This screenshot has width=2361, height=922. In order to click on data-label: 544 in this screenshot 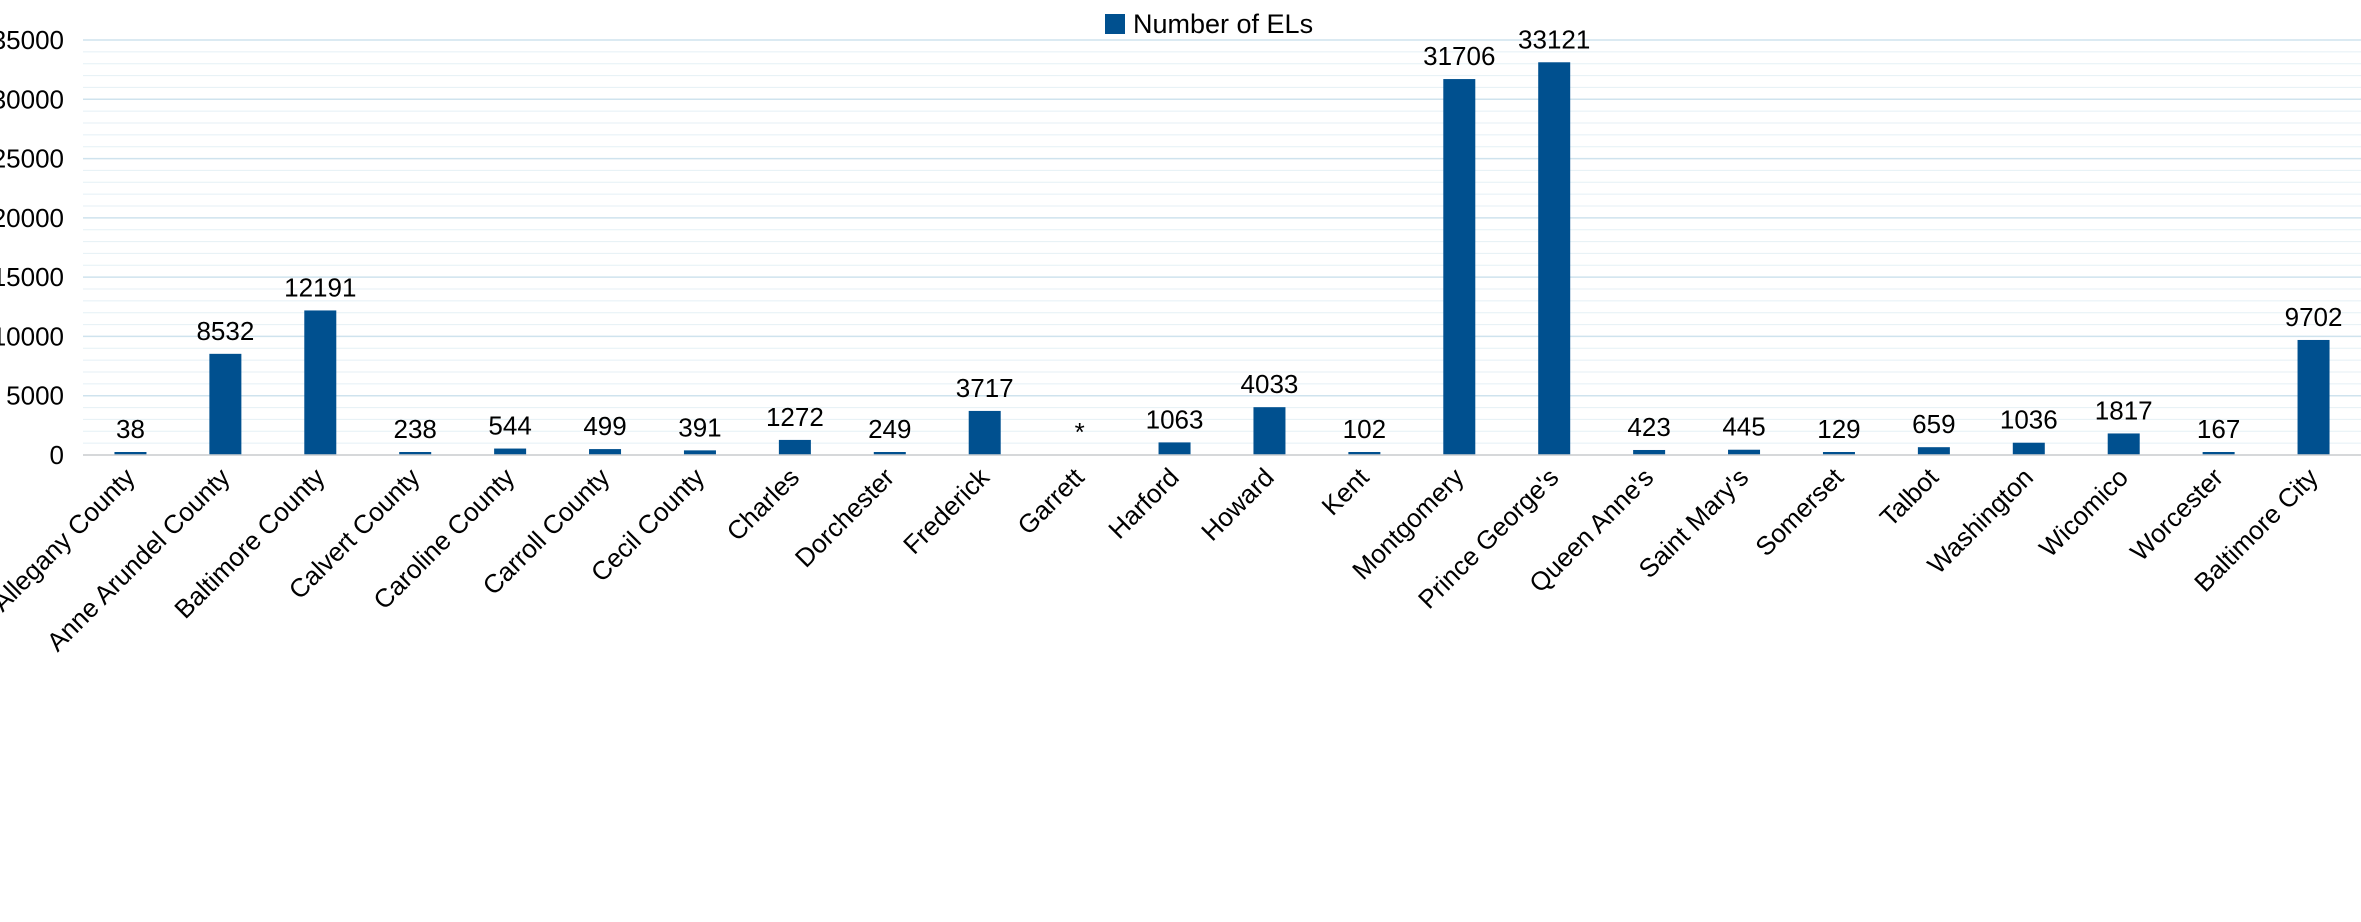, I will do `click(509, 426)`.